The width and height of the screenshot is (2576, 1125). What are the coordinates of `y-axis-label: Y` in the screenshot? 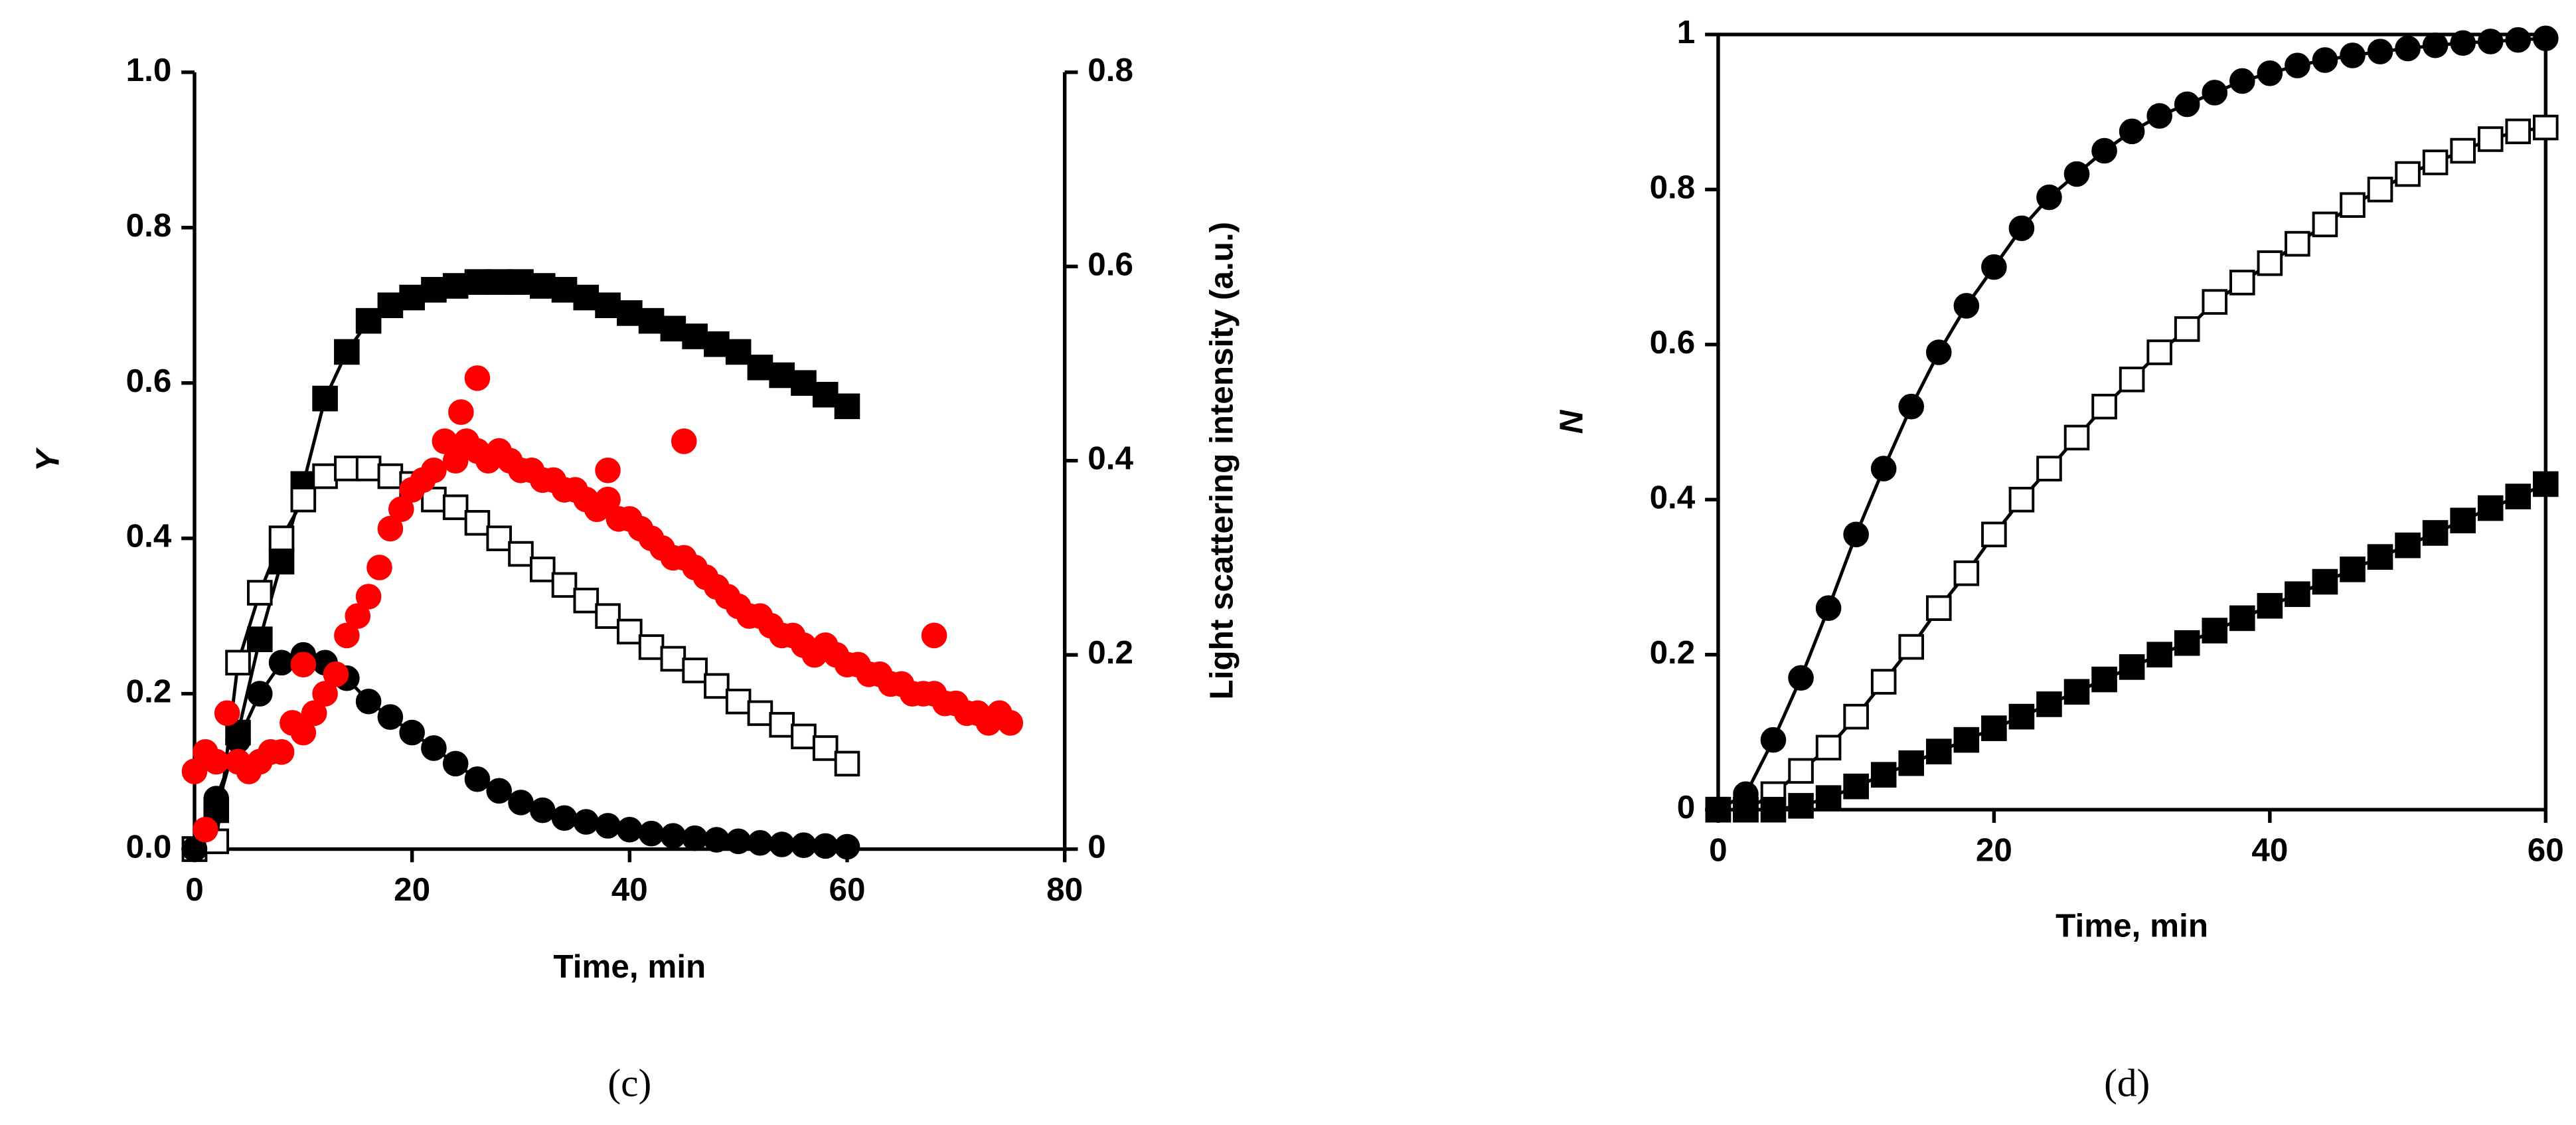 It's located at (47, 460).